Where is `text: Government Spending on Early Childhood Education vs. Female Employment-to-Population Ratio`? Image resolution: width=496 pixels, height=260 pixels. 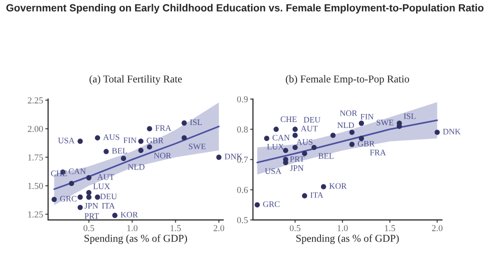 text: Government Spending on Early Childhood Education vs. Female Employment-to-Population Ratio is located at coordinates (245, 9).